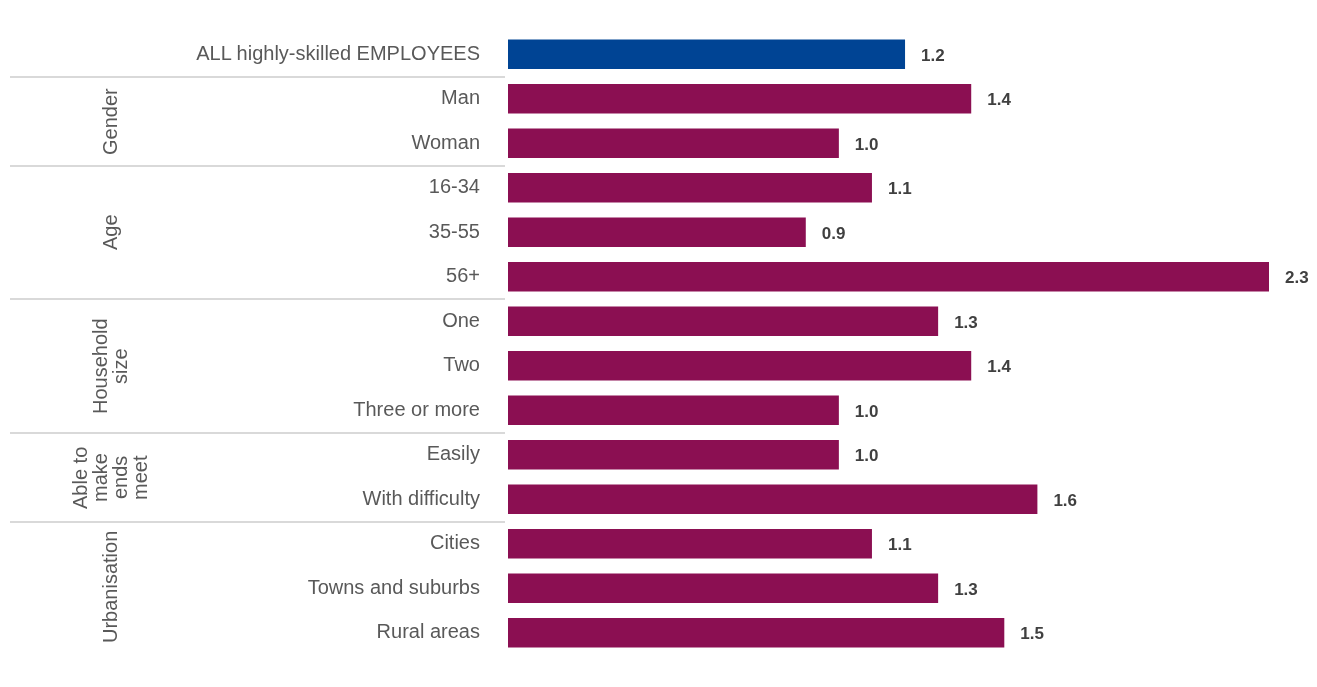  What do you see at coordinates (1065, 500) in the screenshot?
I see `data-label: 1.6` at bounding box center [1065, 500].